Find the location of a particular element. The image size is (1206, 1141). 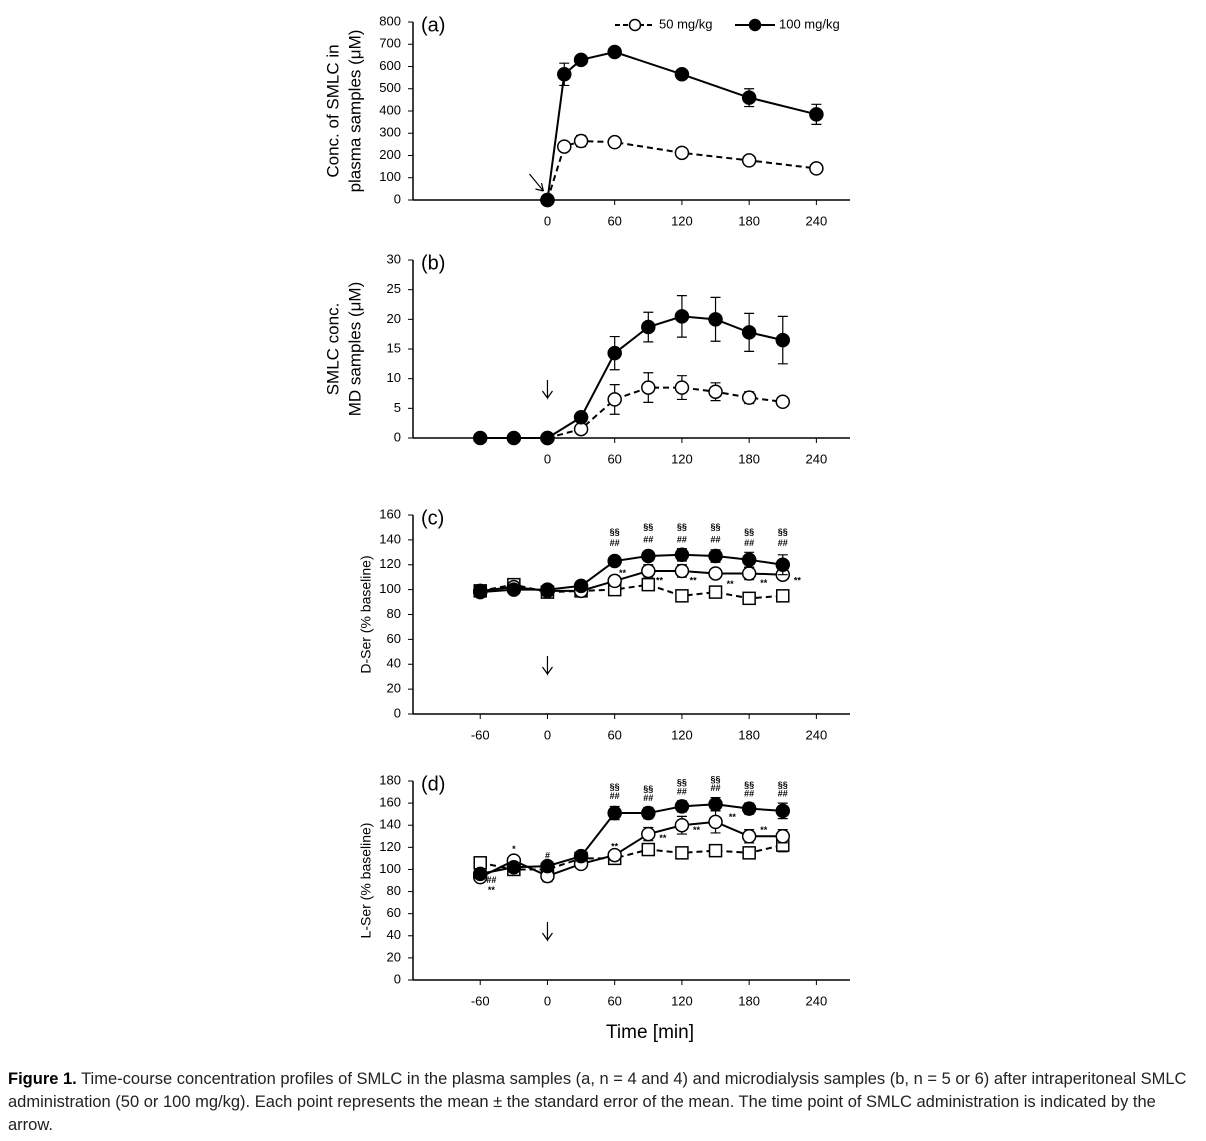

y-tick-label: 30 is located at coordinates (394, 258).